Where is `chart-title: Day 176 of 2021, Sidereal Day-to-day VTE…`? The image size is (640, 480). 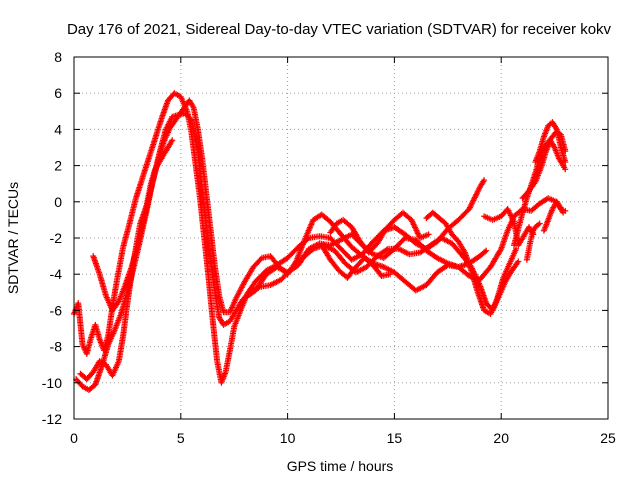 chart-title: Day 176 of 2021, Sidereal Day-to-day VTE… is located at coordinates (339, 29).